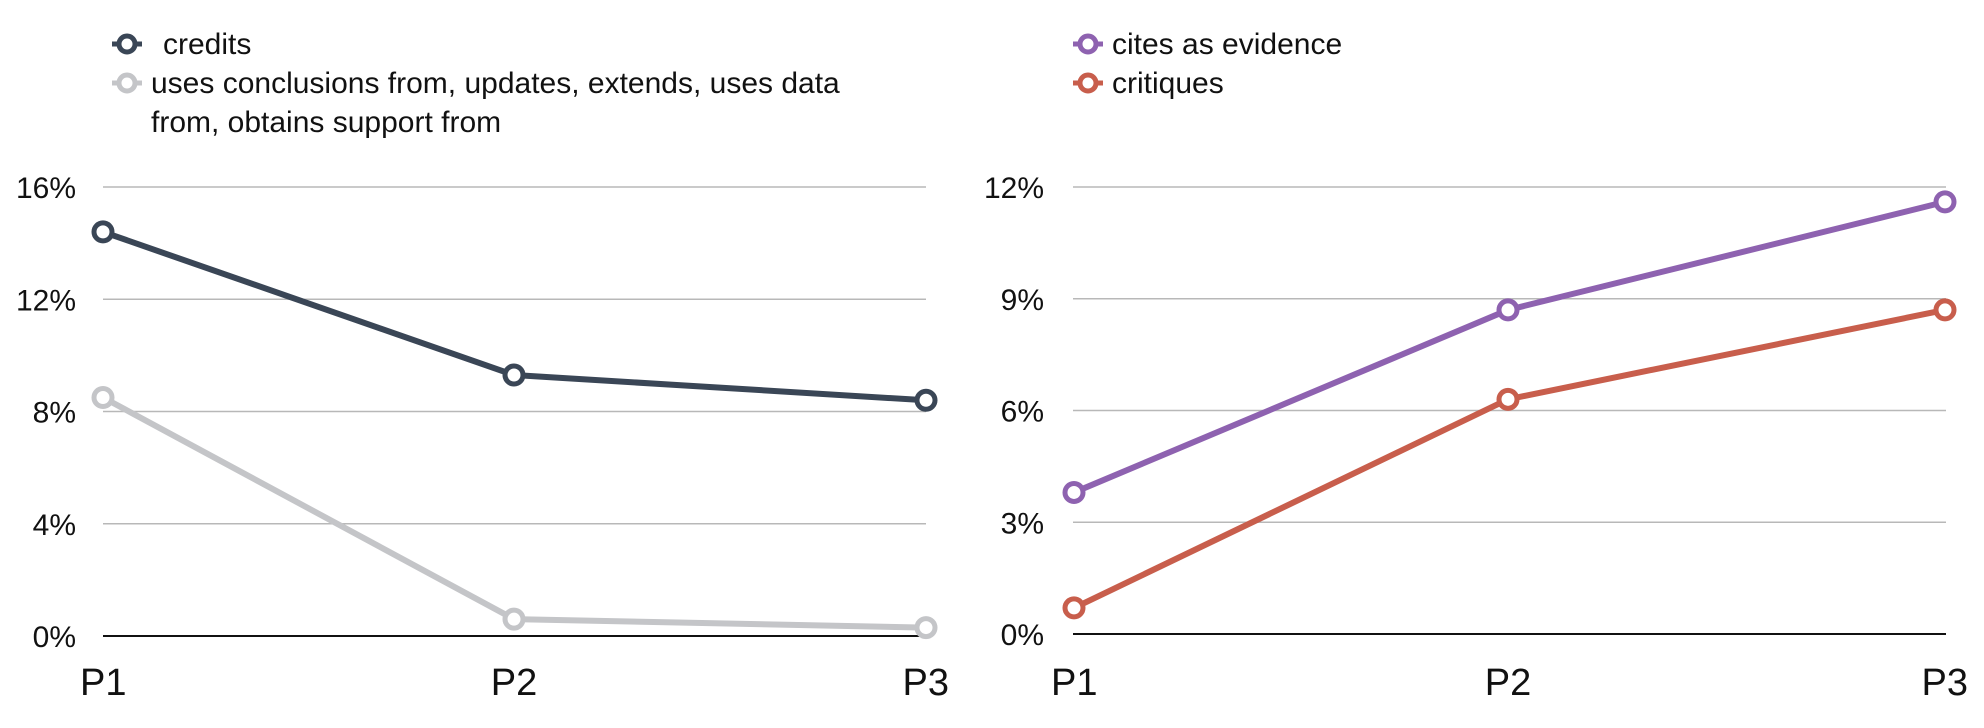 This screenshot has height=728, width=1984. Describe the element at coordinates (1227, 44) in the screenshot. I see `legend-label: cites as evidence` at that location.